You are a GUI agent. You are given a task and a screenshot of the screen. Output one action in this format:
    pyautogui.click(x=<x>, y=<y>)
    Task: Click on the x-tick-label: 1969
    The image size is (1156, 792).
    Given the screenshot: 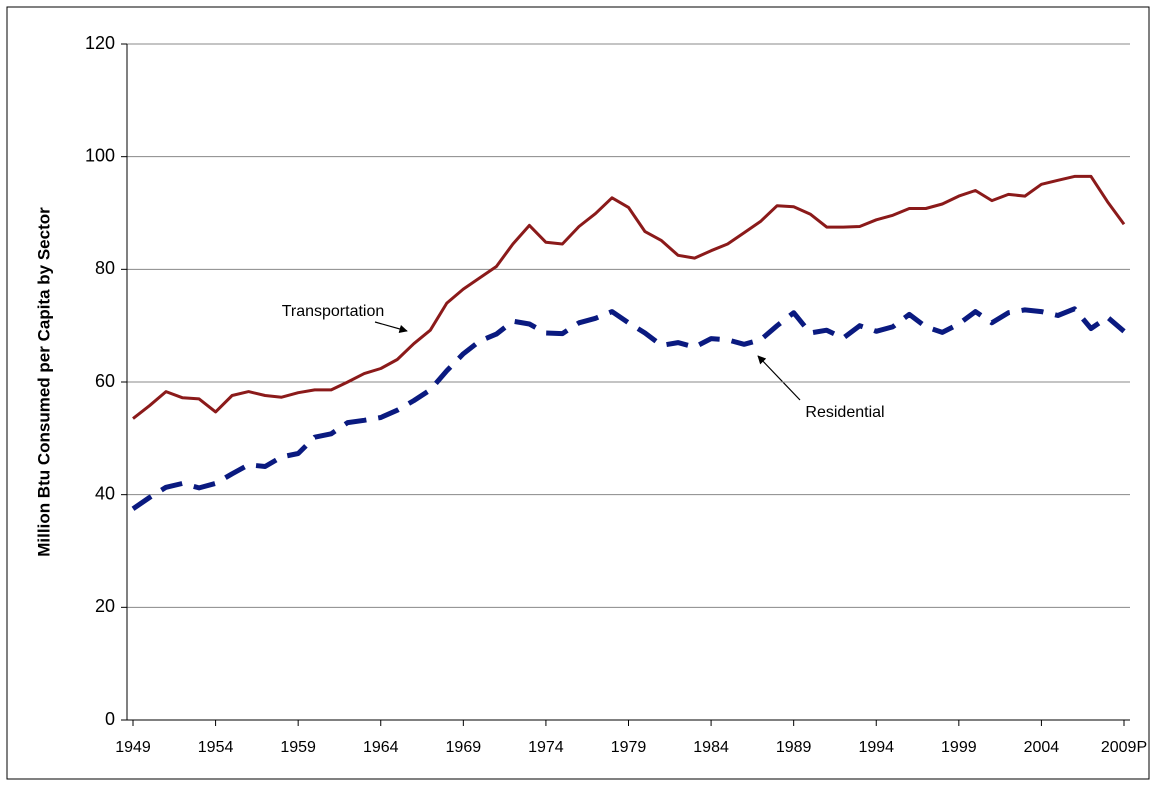 What is the action you would take?
    pyautogui.click(x=464, y=747)
    